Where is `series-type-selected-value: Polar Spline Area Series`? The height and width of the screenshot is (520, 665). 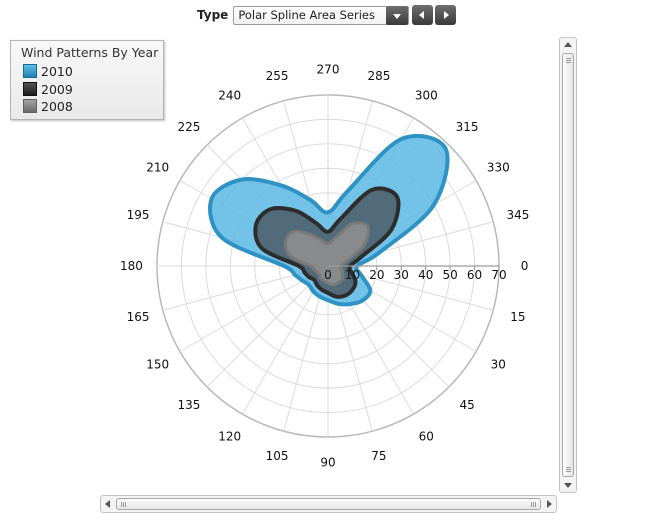 series-type-selected-value: Polar Spline Area Series is located at coordinates (306, 14).